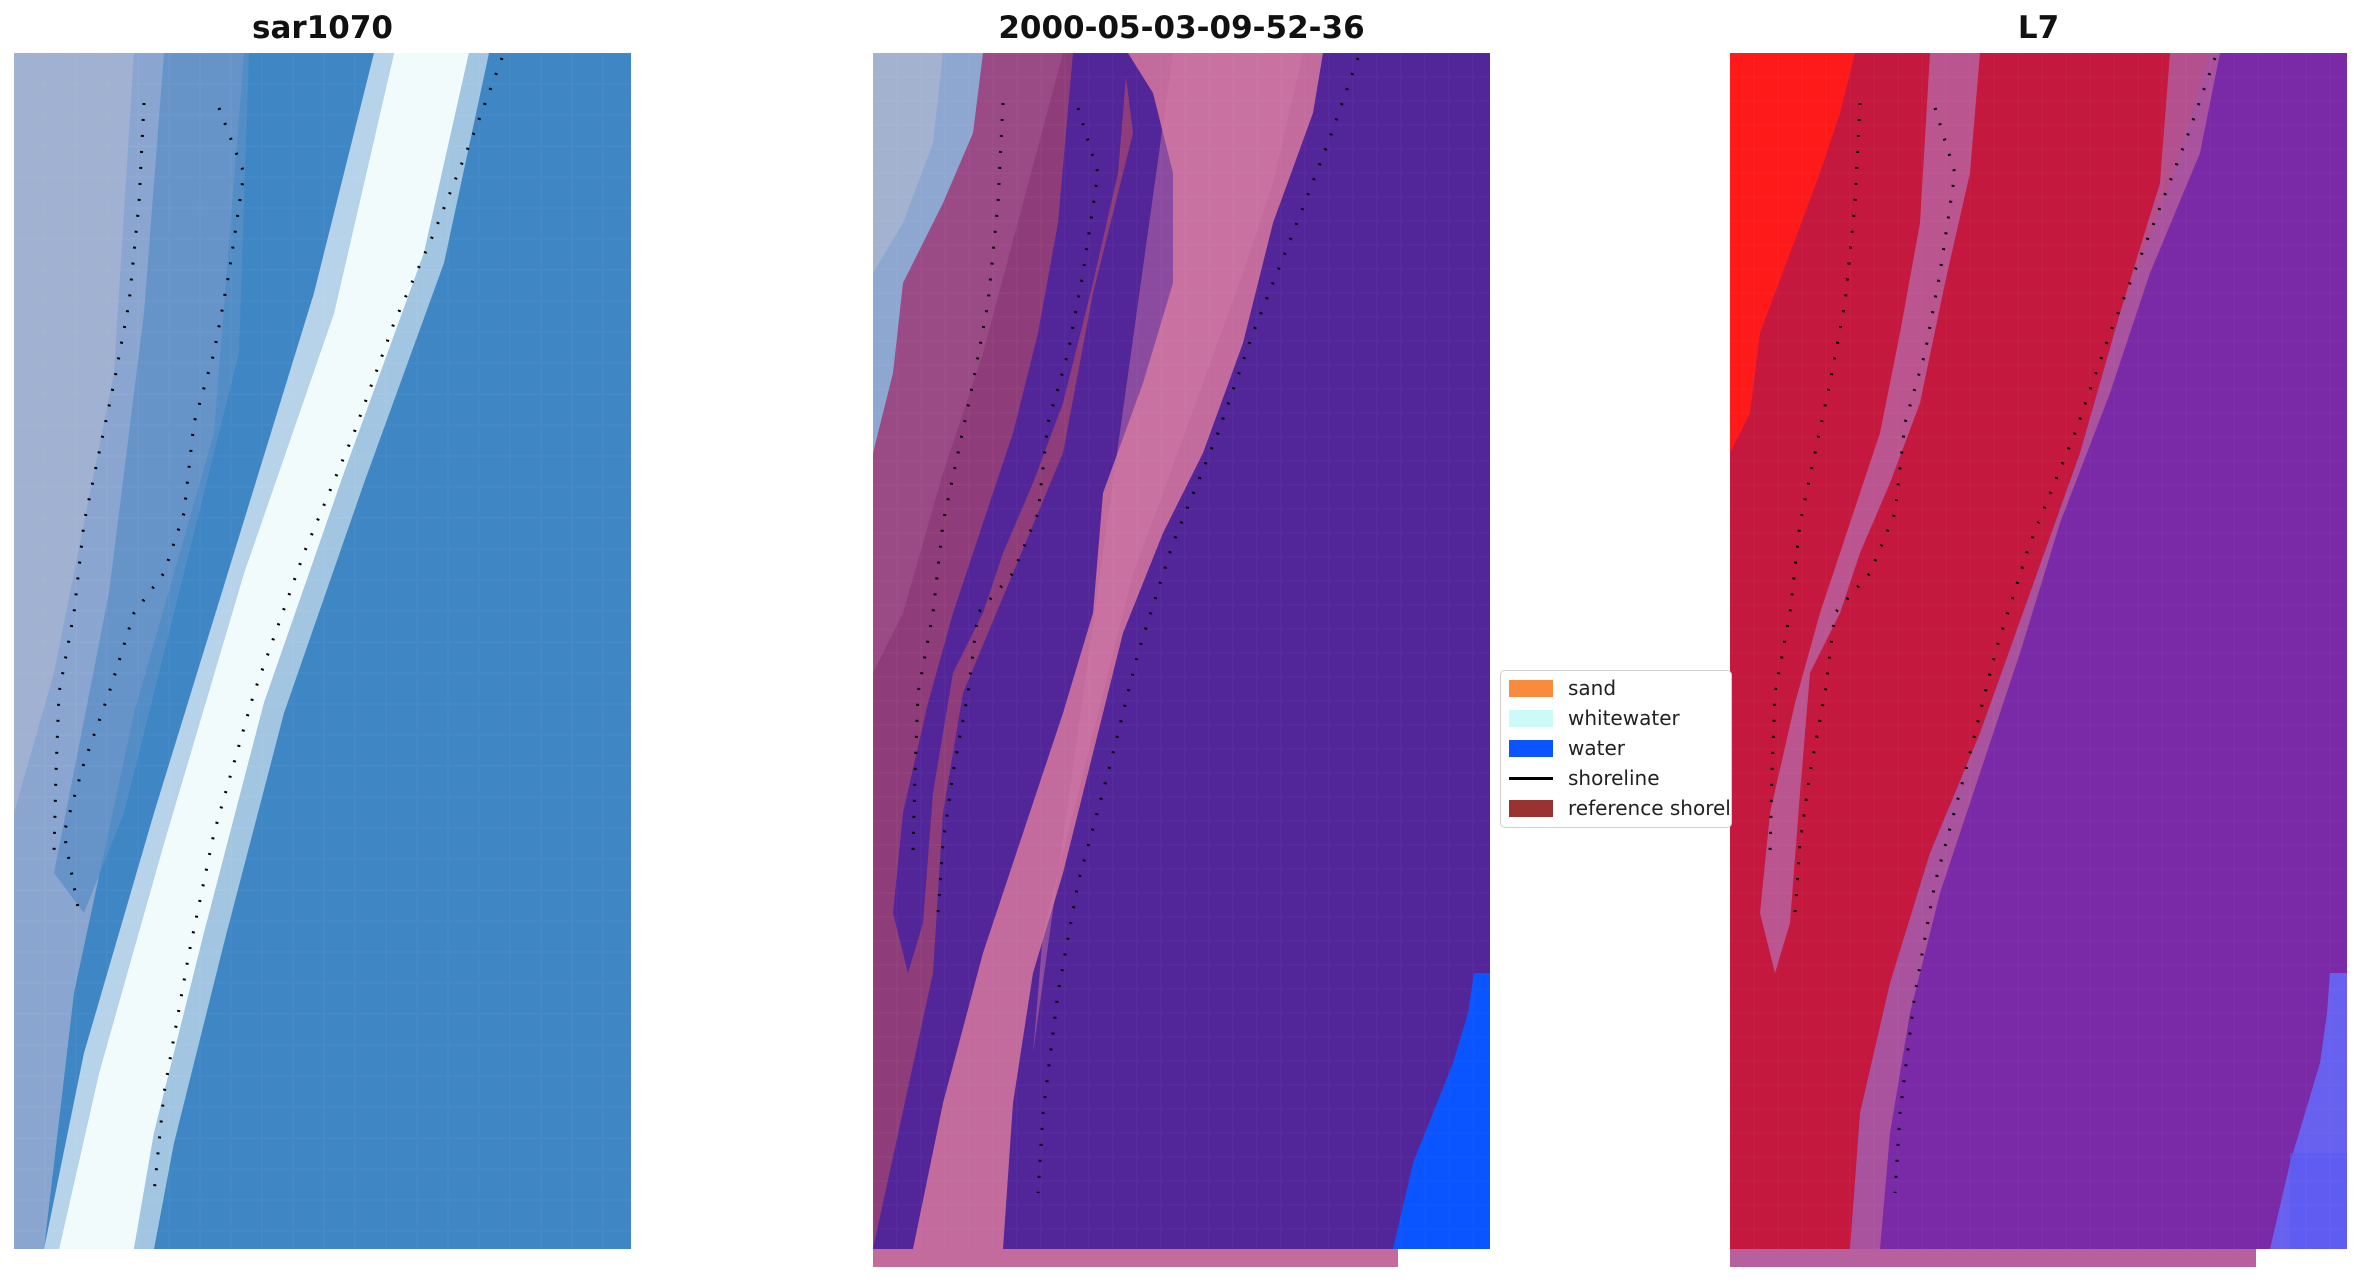 The height and width of the screenshot is (1283, 2361). I want to click on legend-item-whitewater: whitewater, so click(1594, 718).